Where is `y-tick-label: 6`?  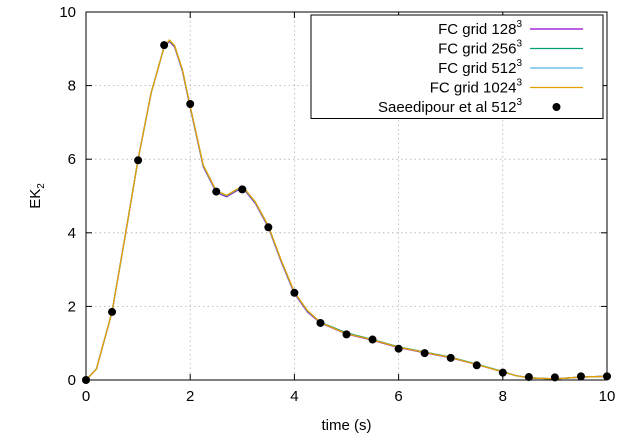 y-tick-label: 6 is located at coordinates (72, 159).